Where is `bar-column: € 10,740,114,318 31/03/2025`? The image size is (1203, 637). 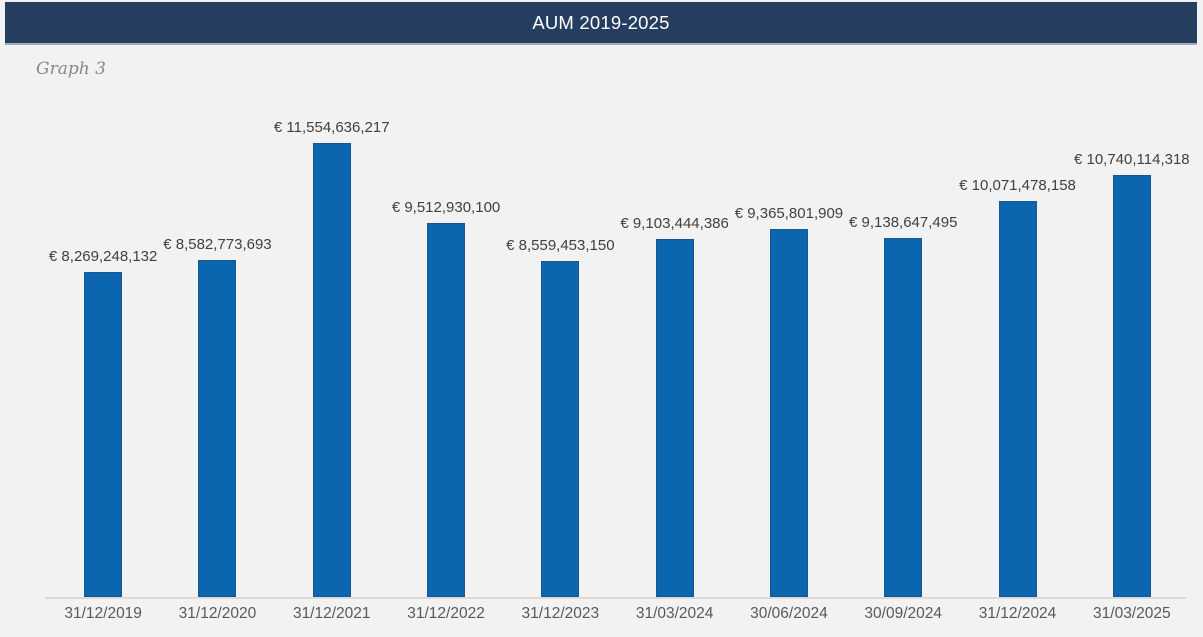
bar-column: € 10,740,114,318 31/03/2025 is located at coordinates (1131, 361).